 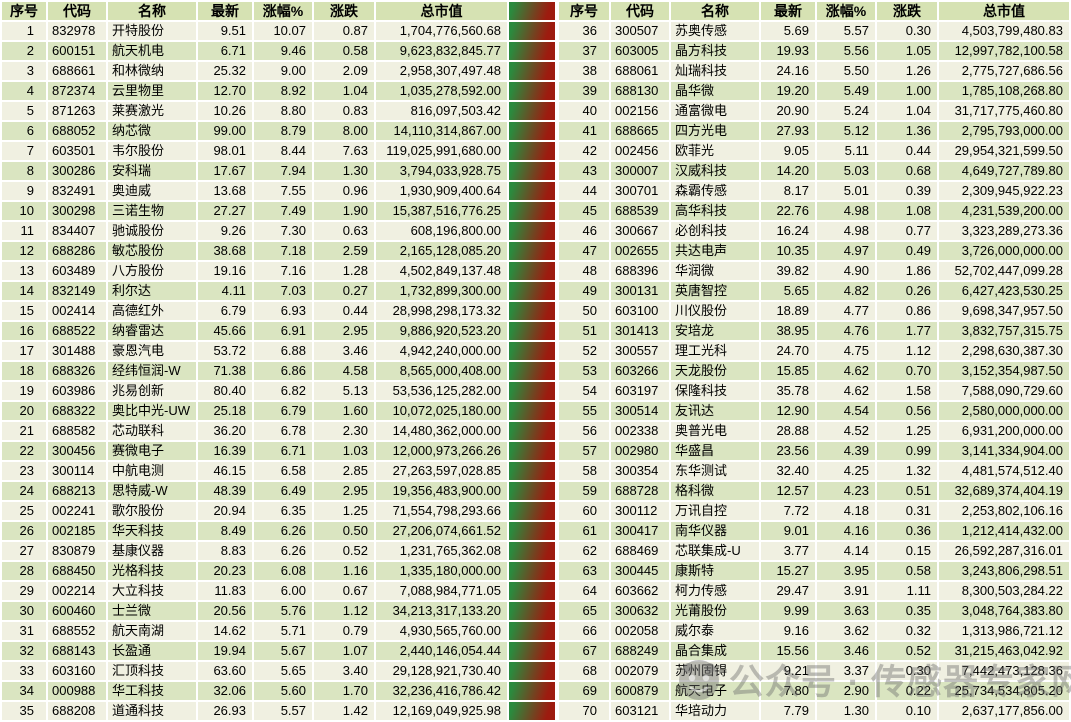 I want to click on cell-name: 奥比中光-UW, so click(x=152, y=411).